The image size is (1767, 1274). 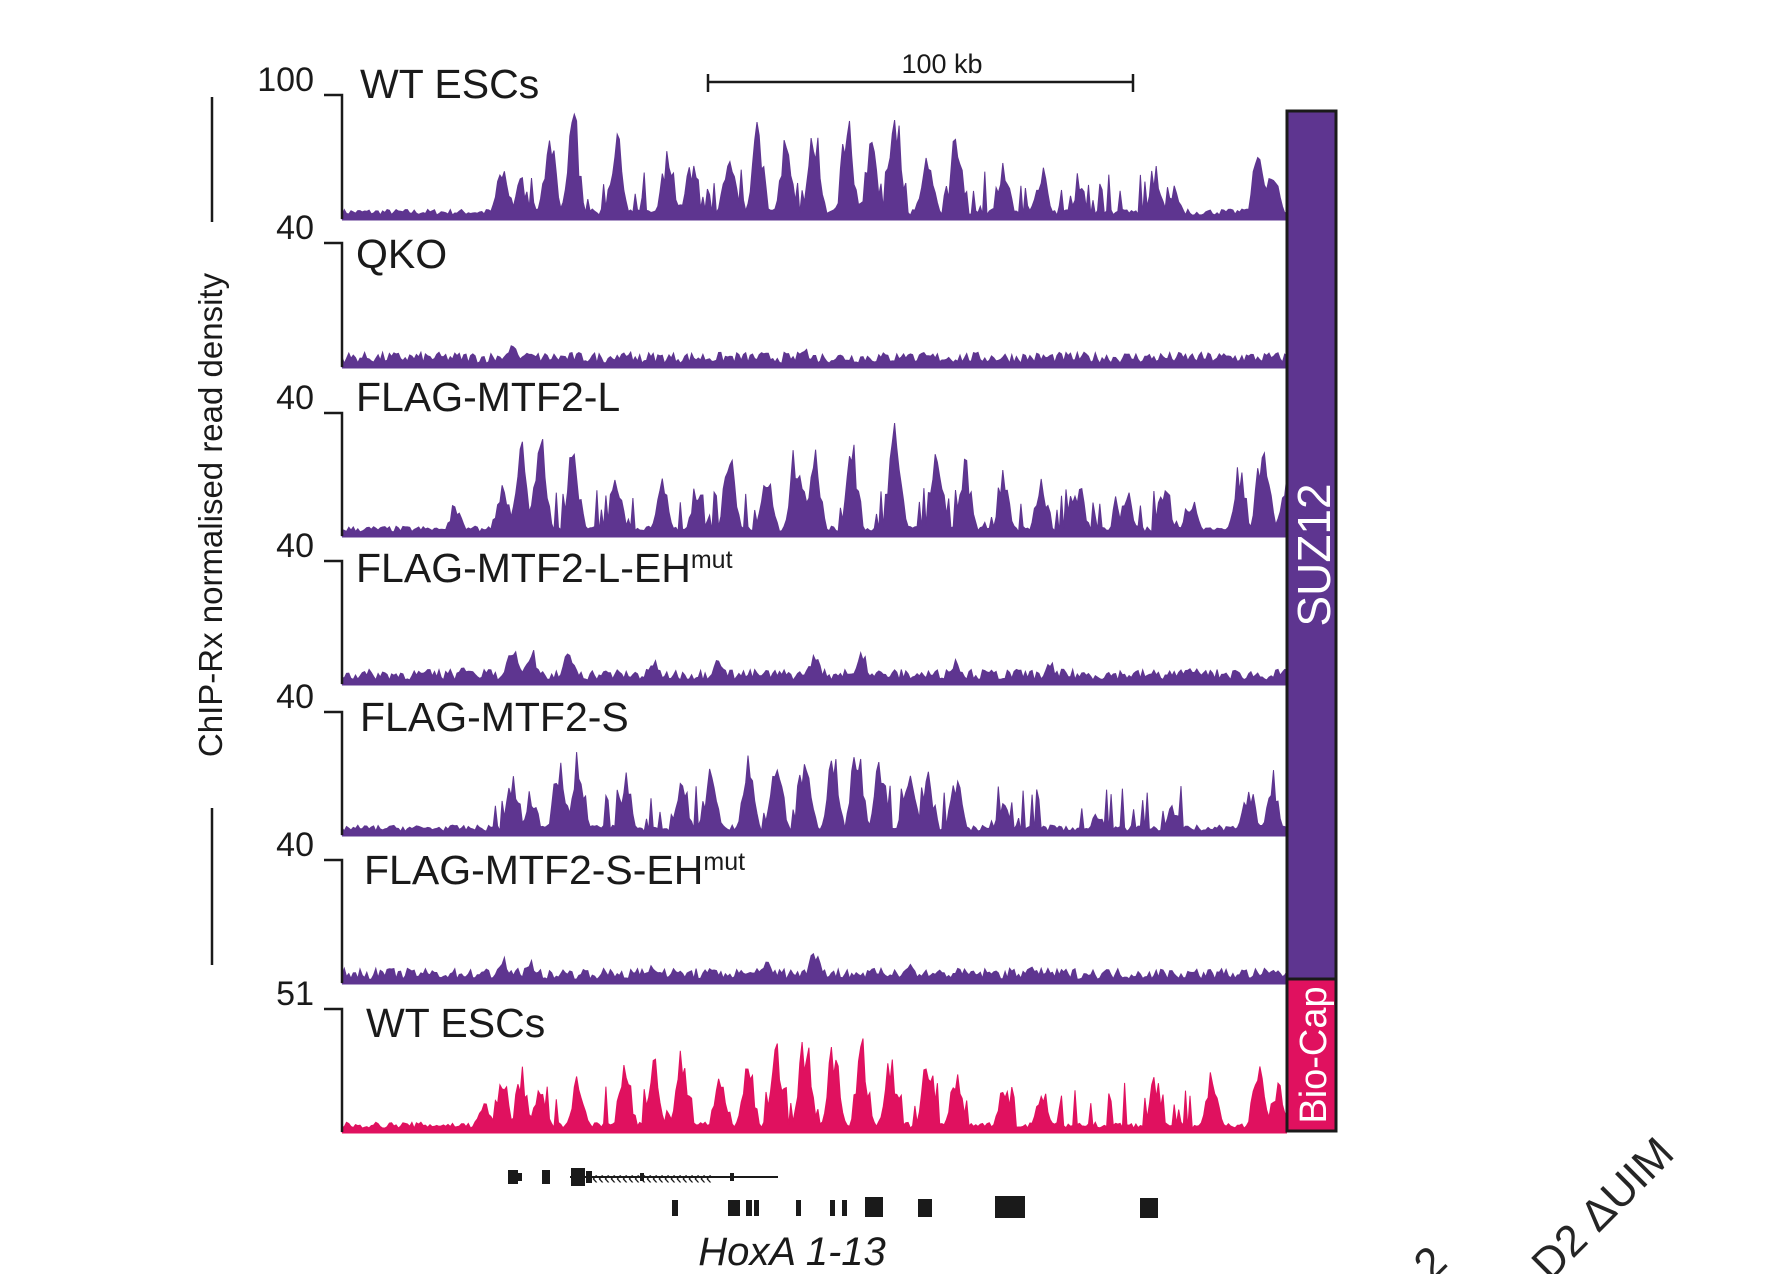 I want to click on track-ymax-label: 51, so click(x=295, y=994).